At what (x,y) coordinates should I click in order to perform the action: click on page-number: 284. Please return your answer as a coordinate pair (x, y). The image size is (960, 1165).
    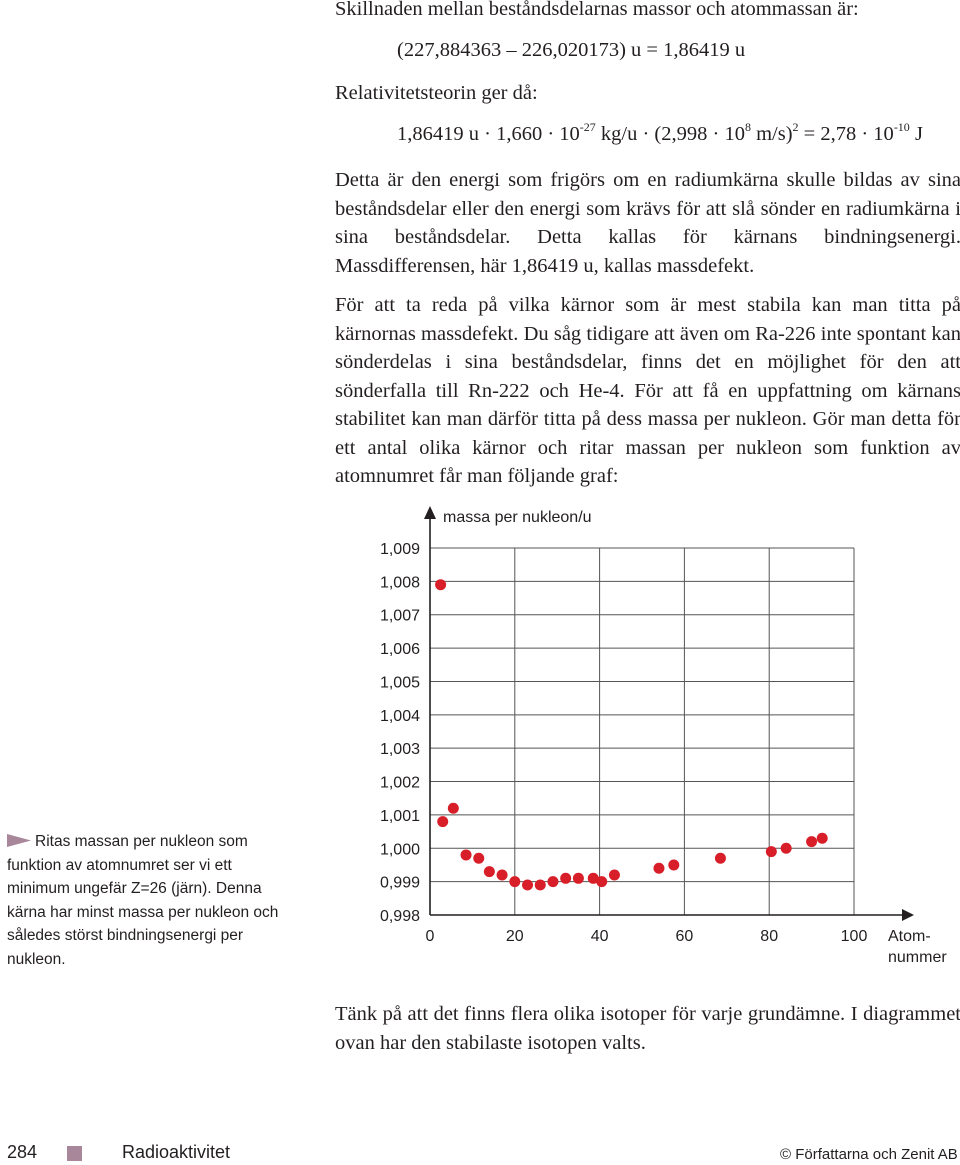
    Looking at the image, I should click on (22, 1152).